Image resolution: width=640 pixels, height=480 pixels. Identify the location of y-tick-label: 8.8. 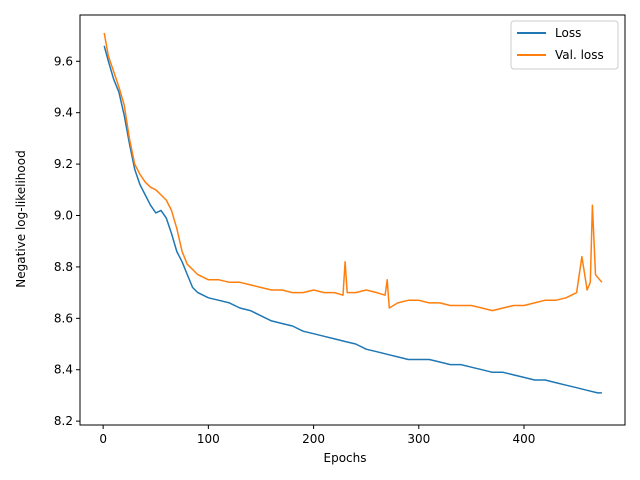
(63, 267).